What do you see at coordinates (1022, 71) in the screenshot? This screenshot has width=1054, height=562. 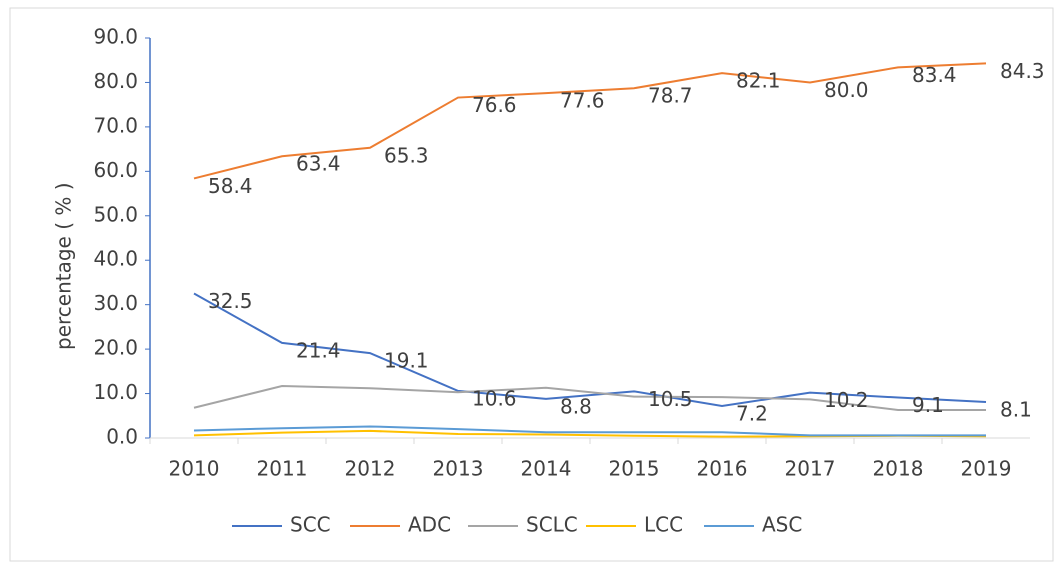 I see `data-label: 84.3` at bounding box center [1022, 71].